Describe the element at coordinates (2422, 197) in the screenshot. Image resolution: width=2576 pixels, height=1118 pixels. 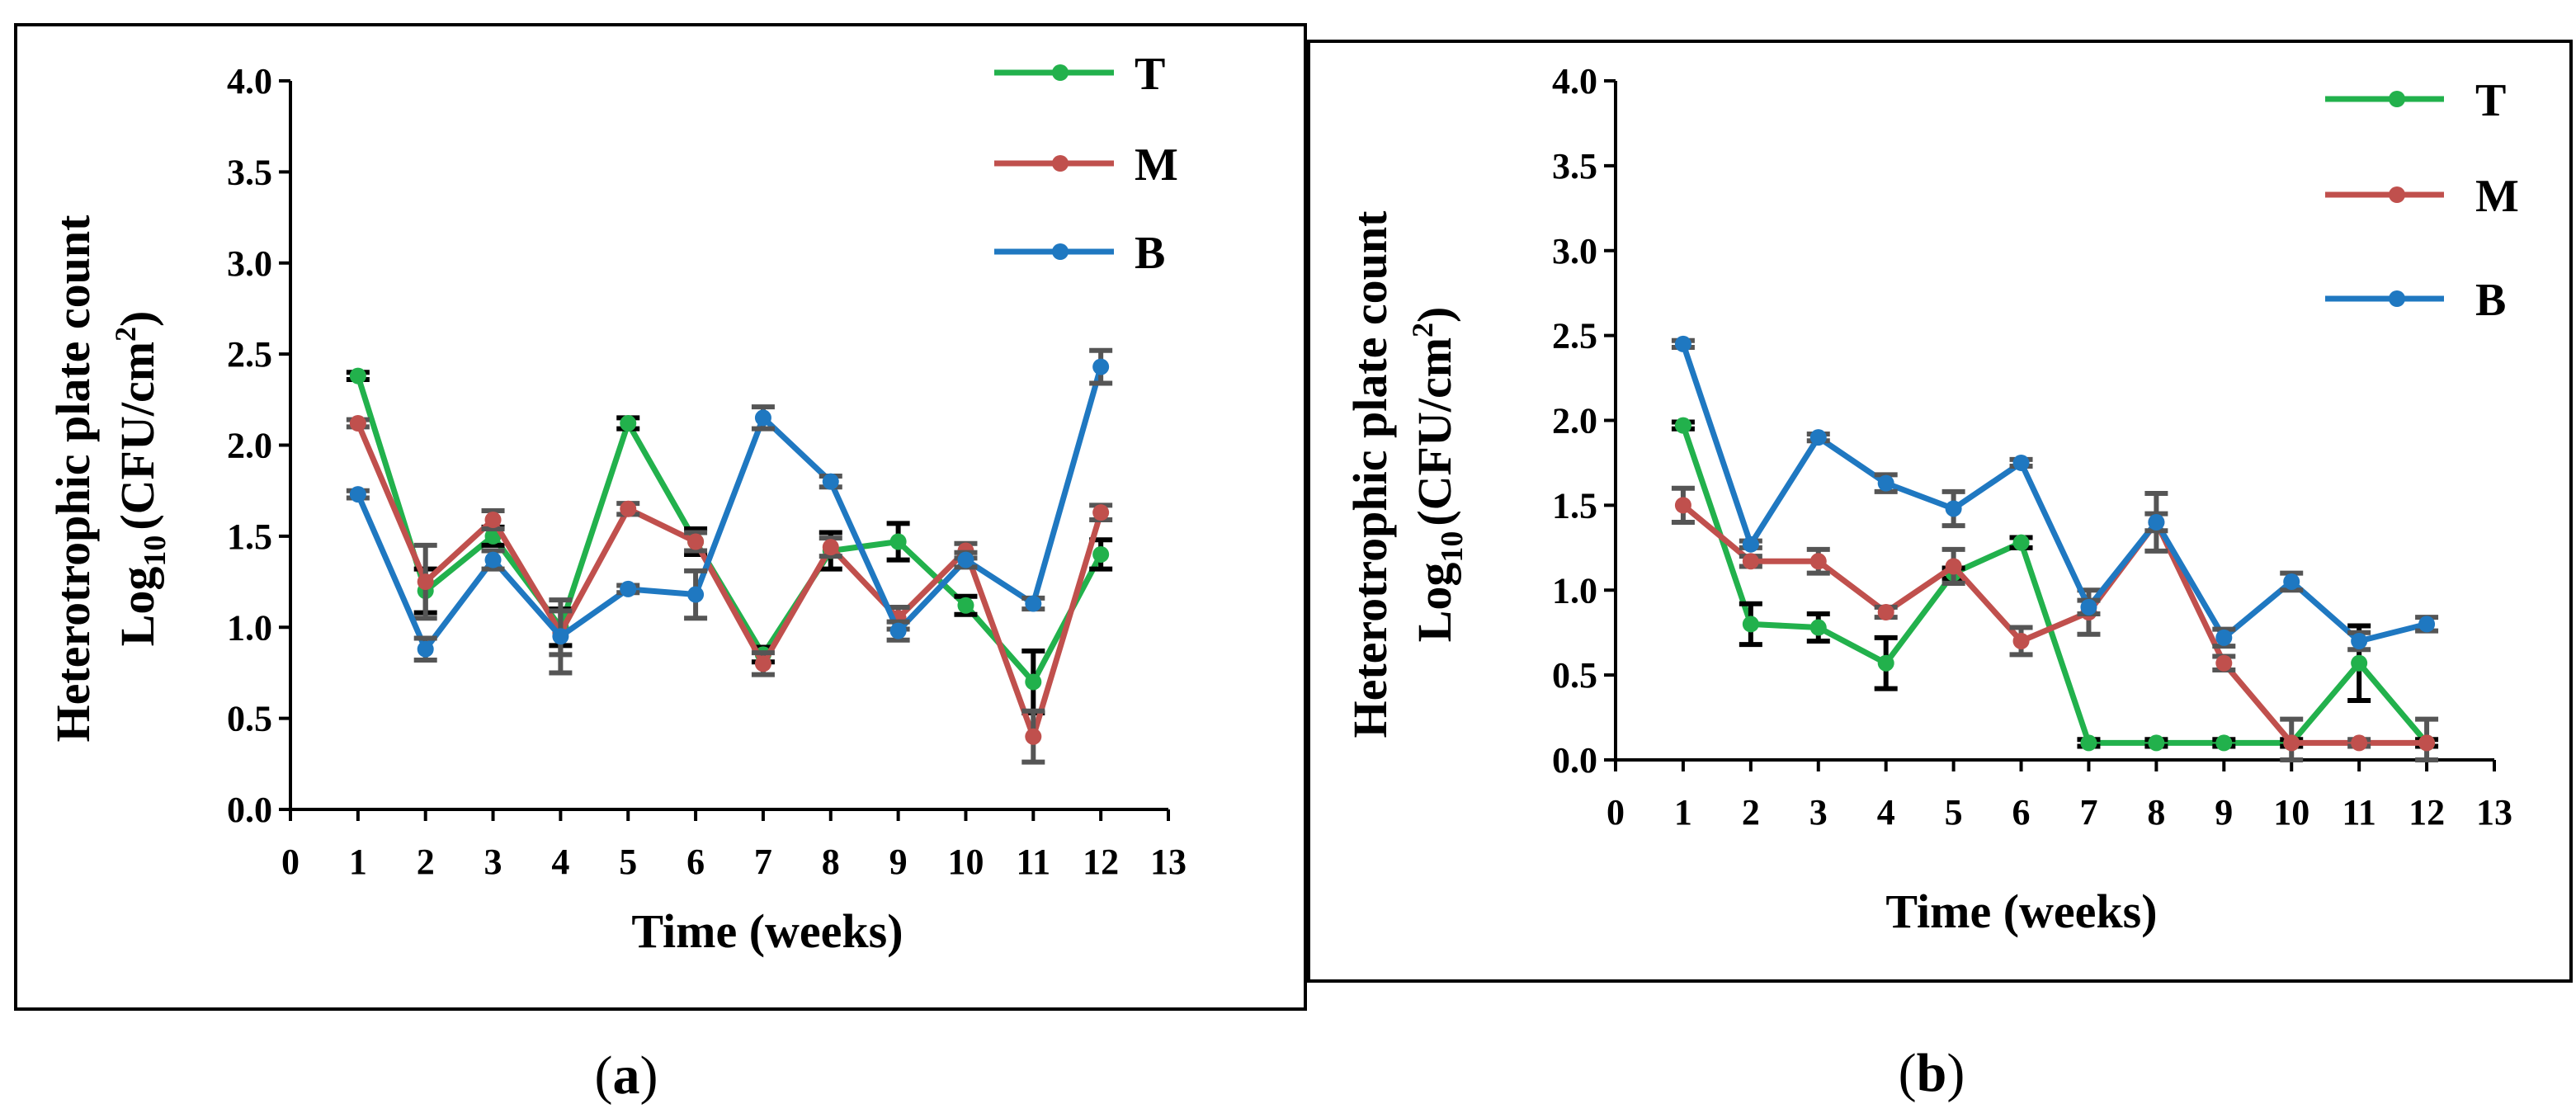
I see `panel-b-legend-item-m: M` at that location.